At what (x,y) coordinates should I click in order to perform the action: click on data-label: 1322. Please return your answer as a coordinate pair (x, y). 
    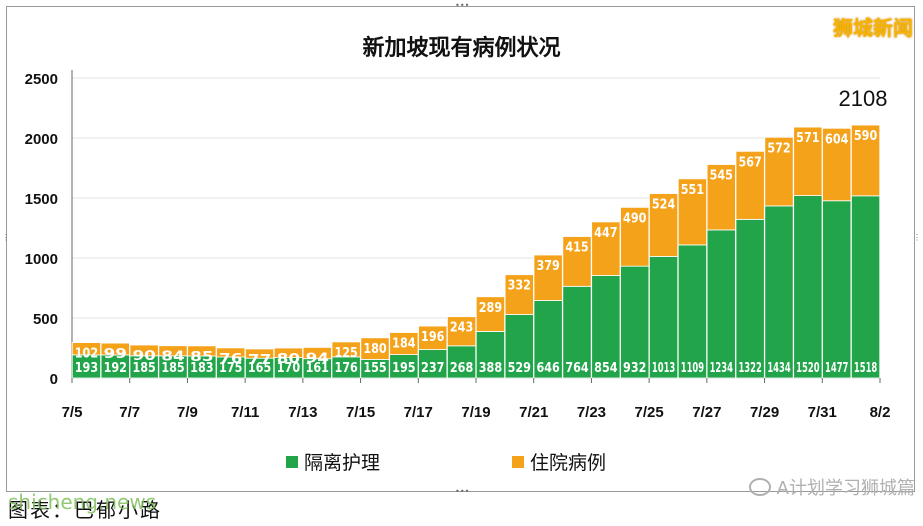
    Looking at the image, I should click on (749, 368).